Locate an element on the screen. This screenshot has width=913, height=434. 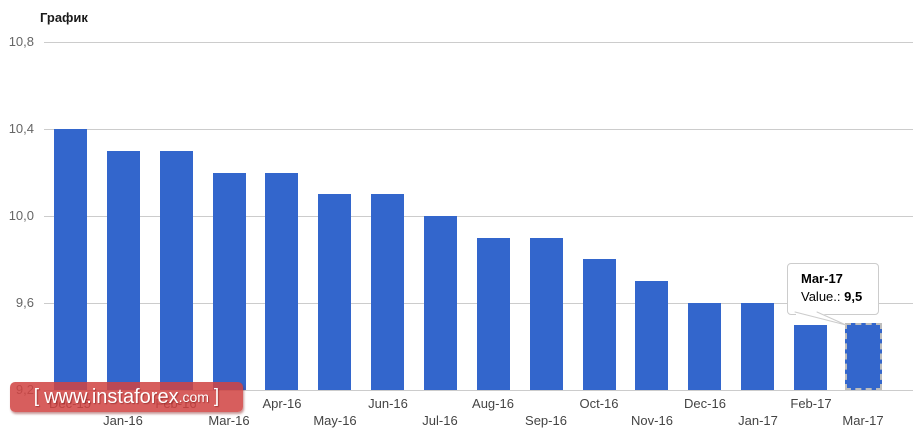
x-axis-label-aug-16: Aug-16 is located at coordinates (493, 403).